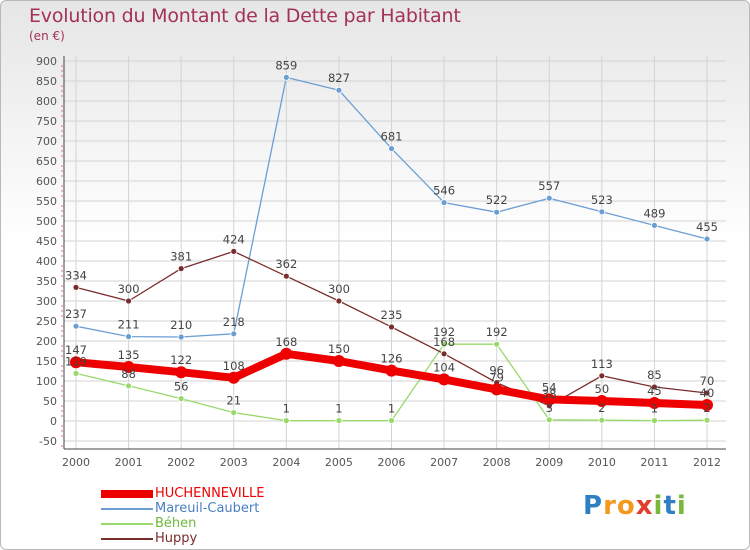 The height and width of the screenshot is (550, 750). I want to click on data-label: 40, so click(707, 393).